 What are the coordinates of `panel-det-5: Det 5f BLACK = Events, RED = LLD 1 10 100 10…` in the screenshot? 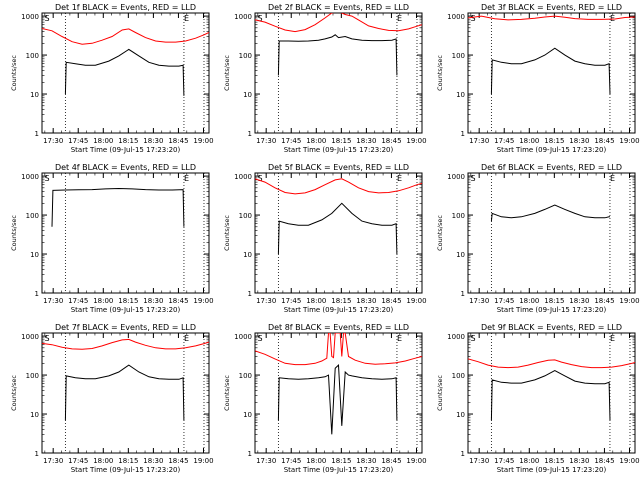 It's located at (325, 238).